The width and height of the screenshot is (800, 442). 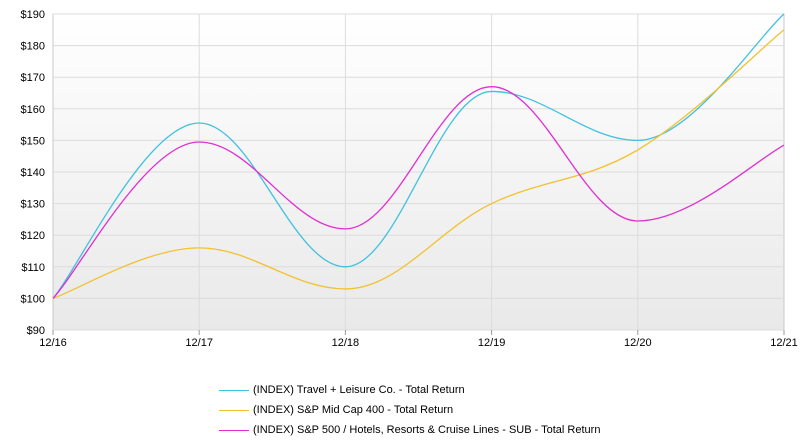 I want to click on x-tick-label: 12/16, so click(x=53, y=343).